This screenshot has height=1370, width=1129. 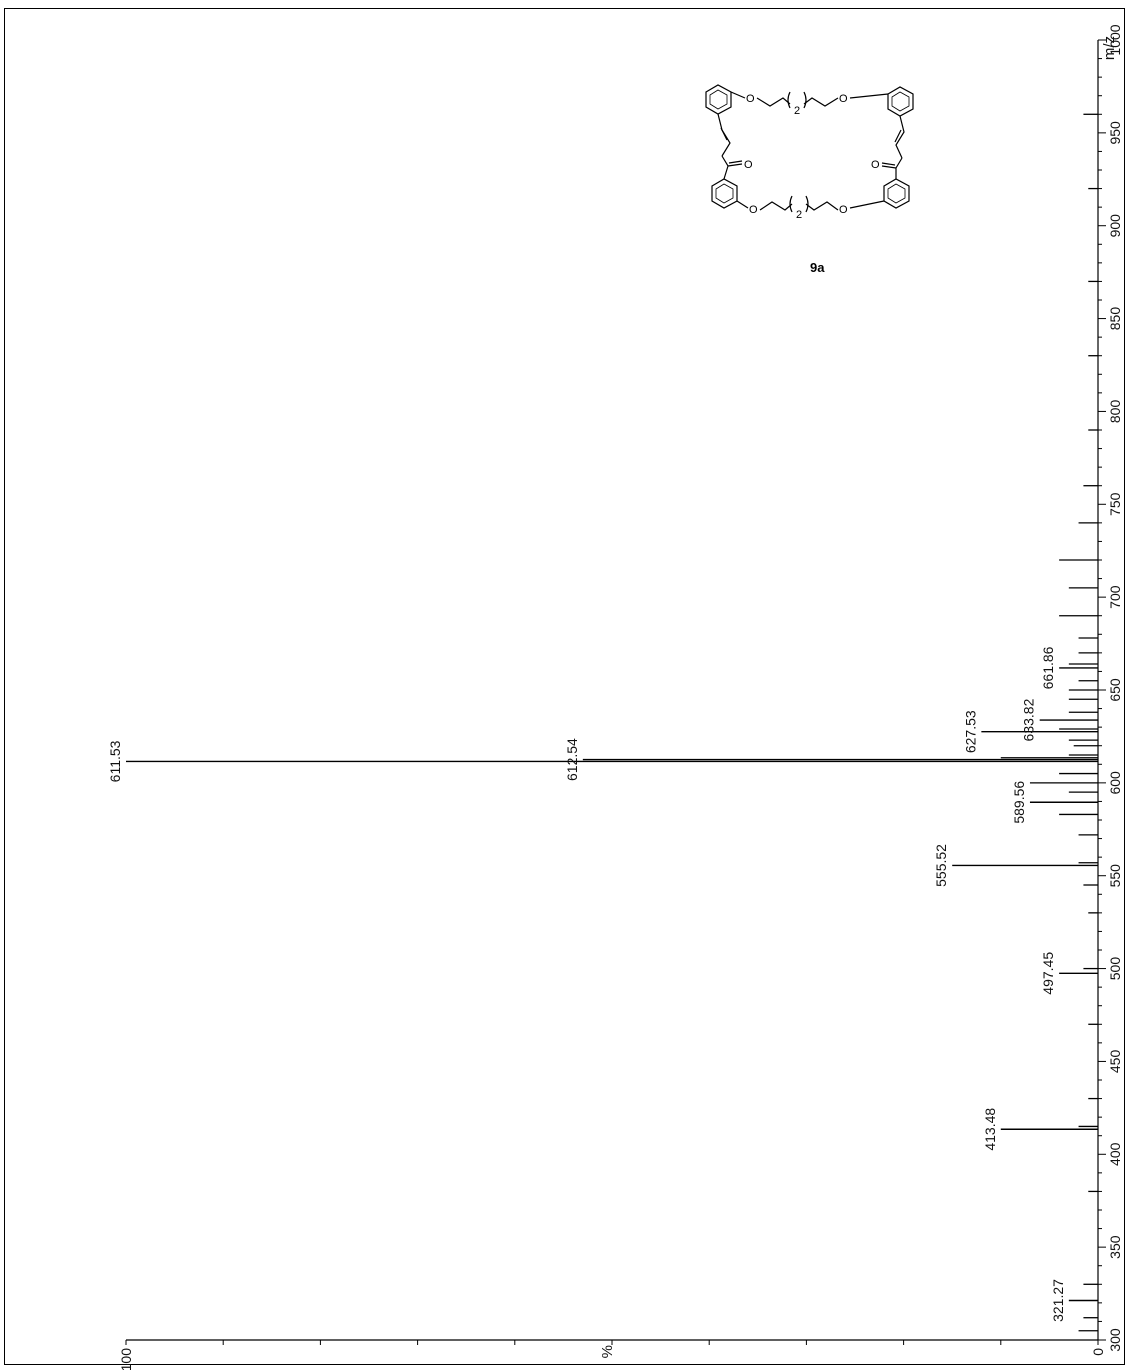 I want to click on mz-tick-label: 550, so click(x=1115, y=876).